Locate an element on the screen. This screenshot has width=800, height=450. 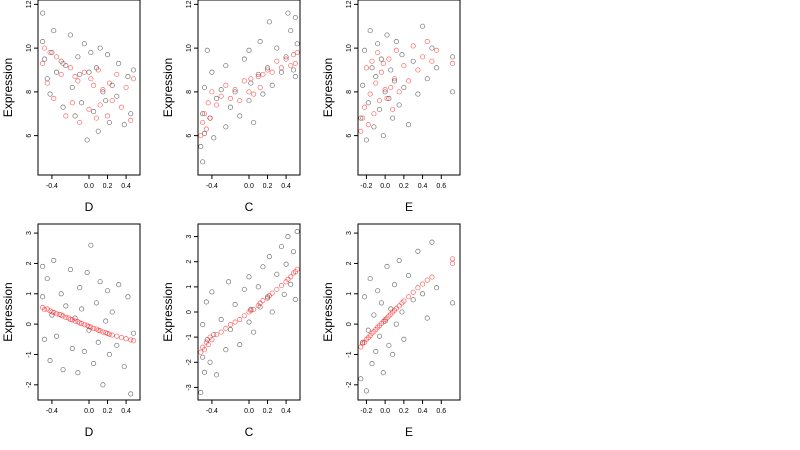
scatter-panel: -0.4 0.0 0.2 0.4 6 8 10 12 D Expression is located at coordinates (71, 107).